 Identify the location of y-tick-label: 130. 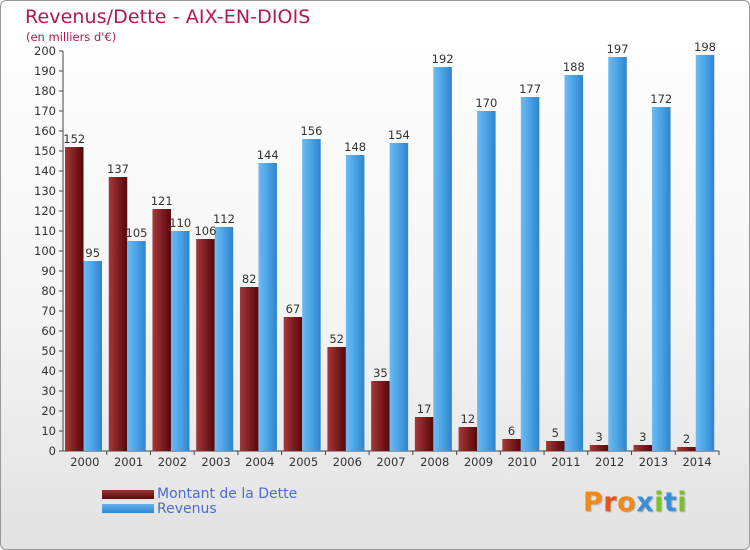
(45, 191).